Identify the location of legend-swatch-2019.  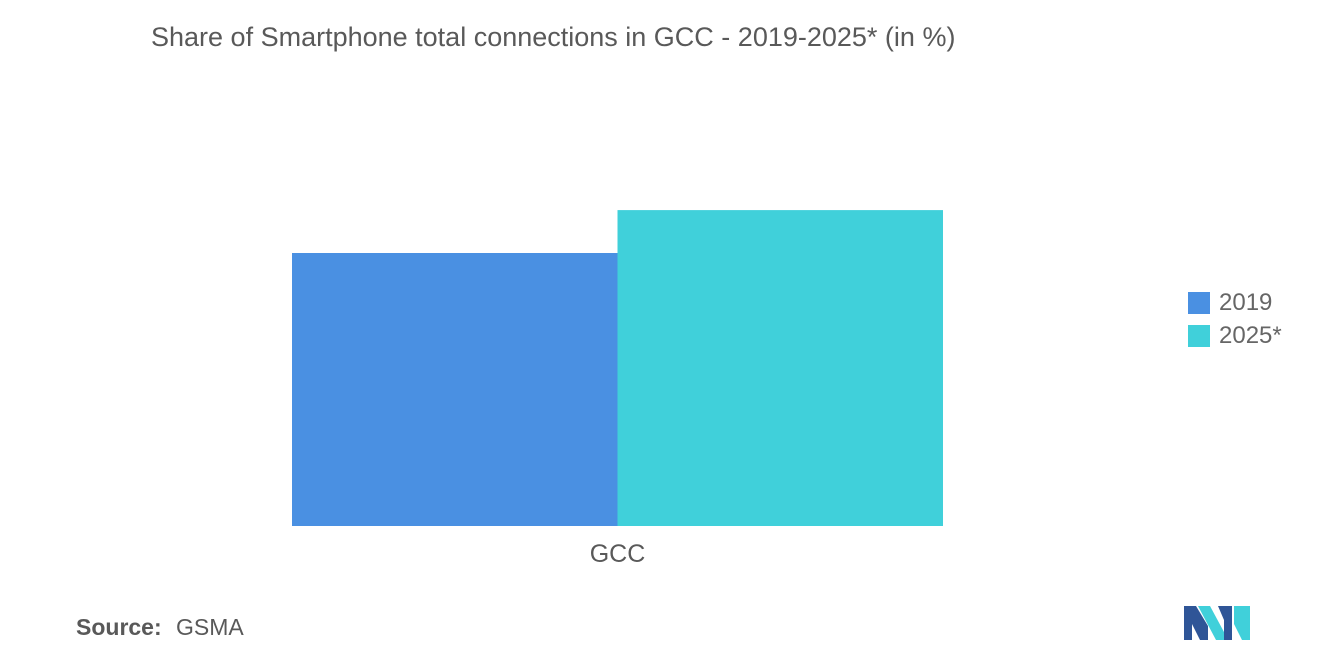
(1199, 302).